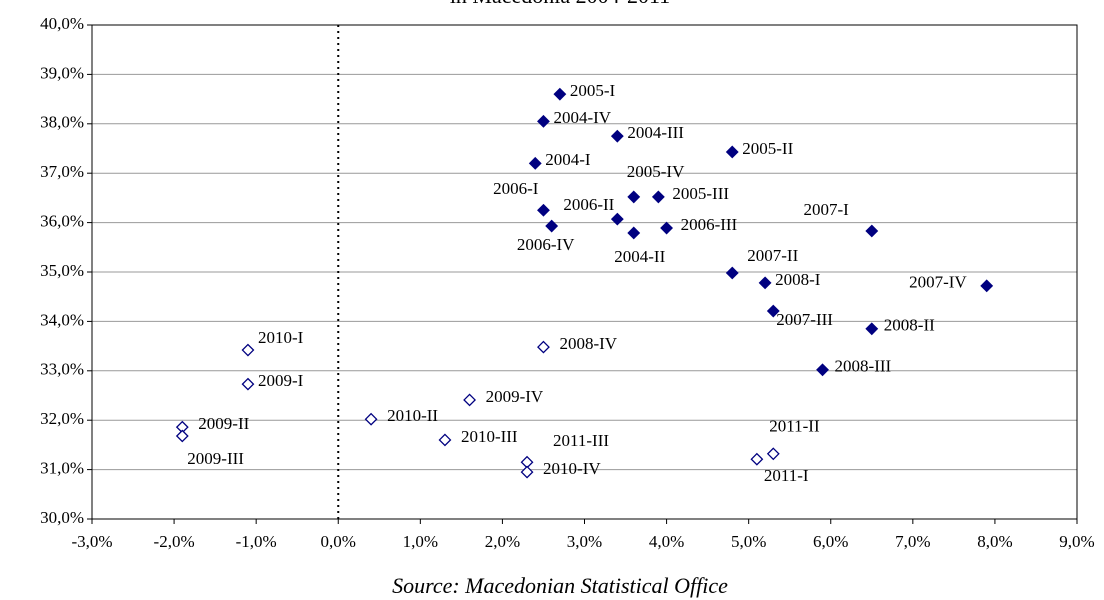  Describe the element at coordinates (709, 224) in the screenshot. I see `point-label: 2006-III` at that location.